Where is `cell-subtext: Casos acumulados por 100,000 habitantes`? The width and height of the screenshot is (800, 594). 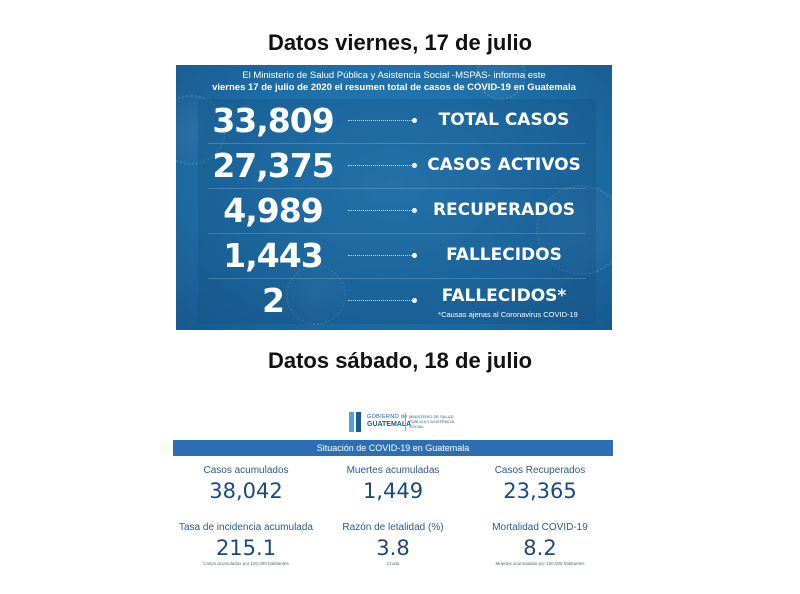
cell-subtext: Casos acumulados por 100,000 habitantes is located at coordinates (246, 563).